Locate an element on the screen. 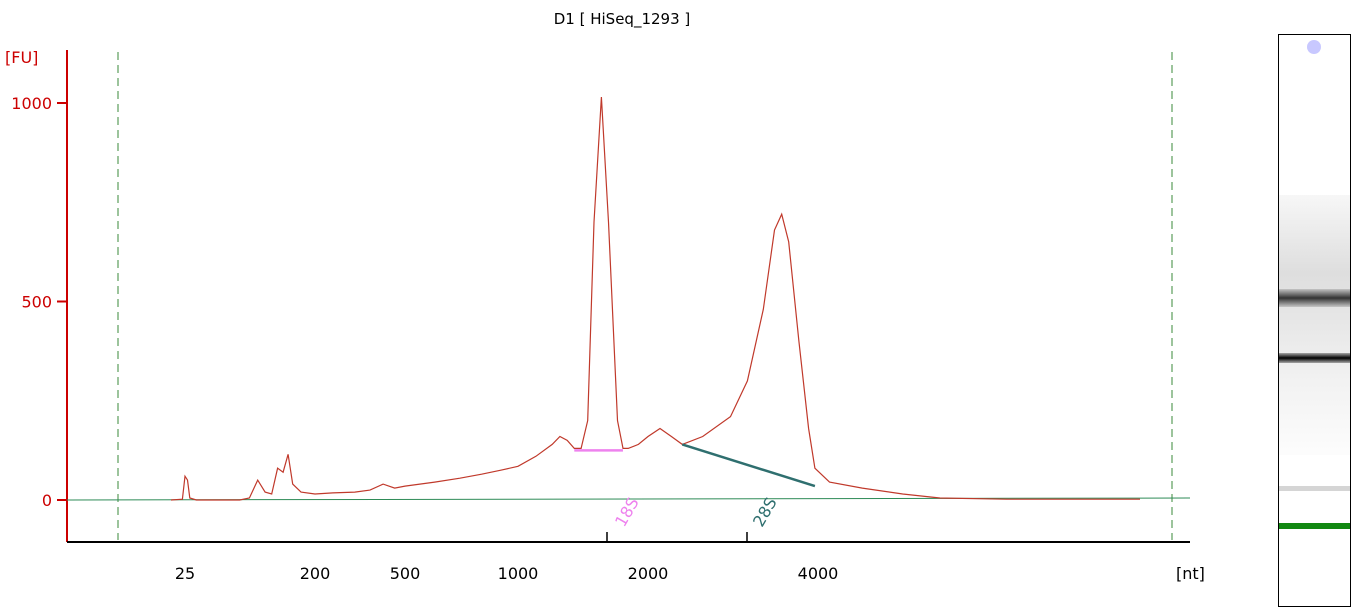 This screenshot has width=1357, height=609. x-tick-label: 1000 is located at coordinates (518, 573).